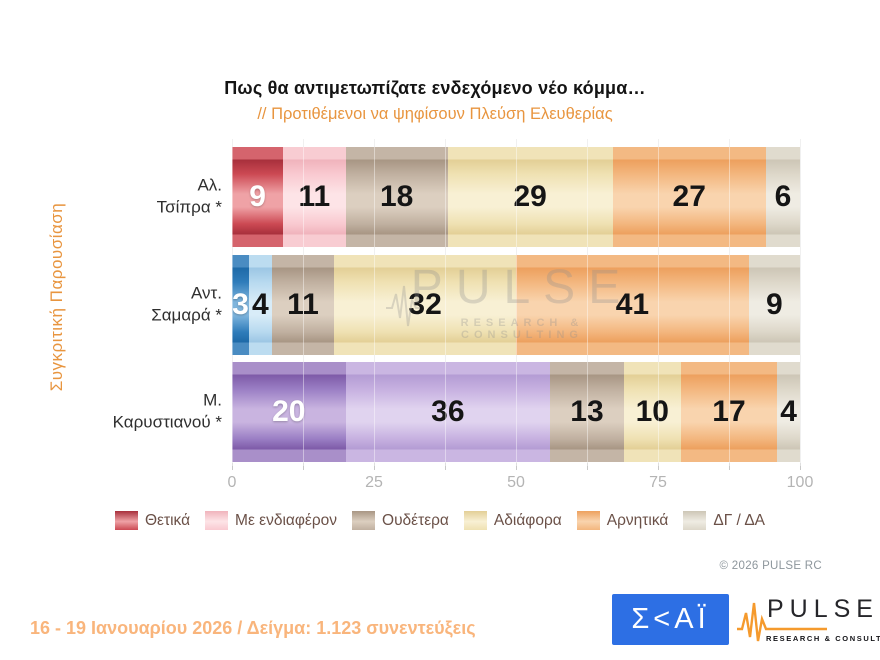 The height and width of the screenshot is (660, 880). Describe the element at coordinates (588, 520) in the screenshot. I see `legend-swatch-orange` at that location.